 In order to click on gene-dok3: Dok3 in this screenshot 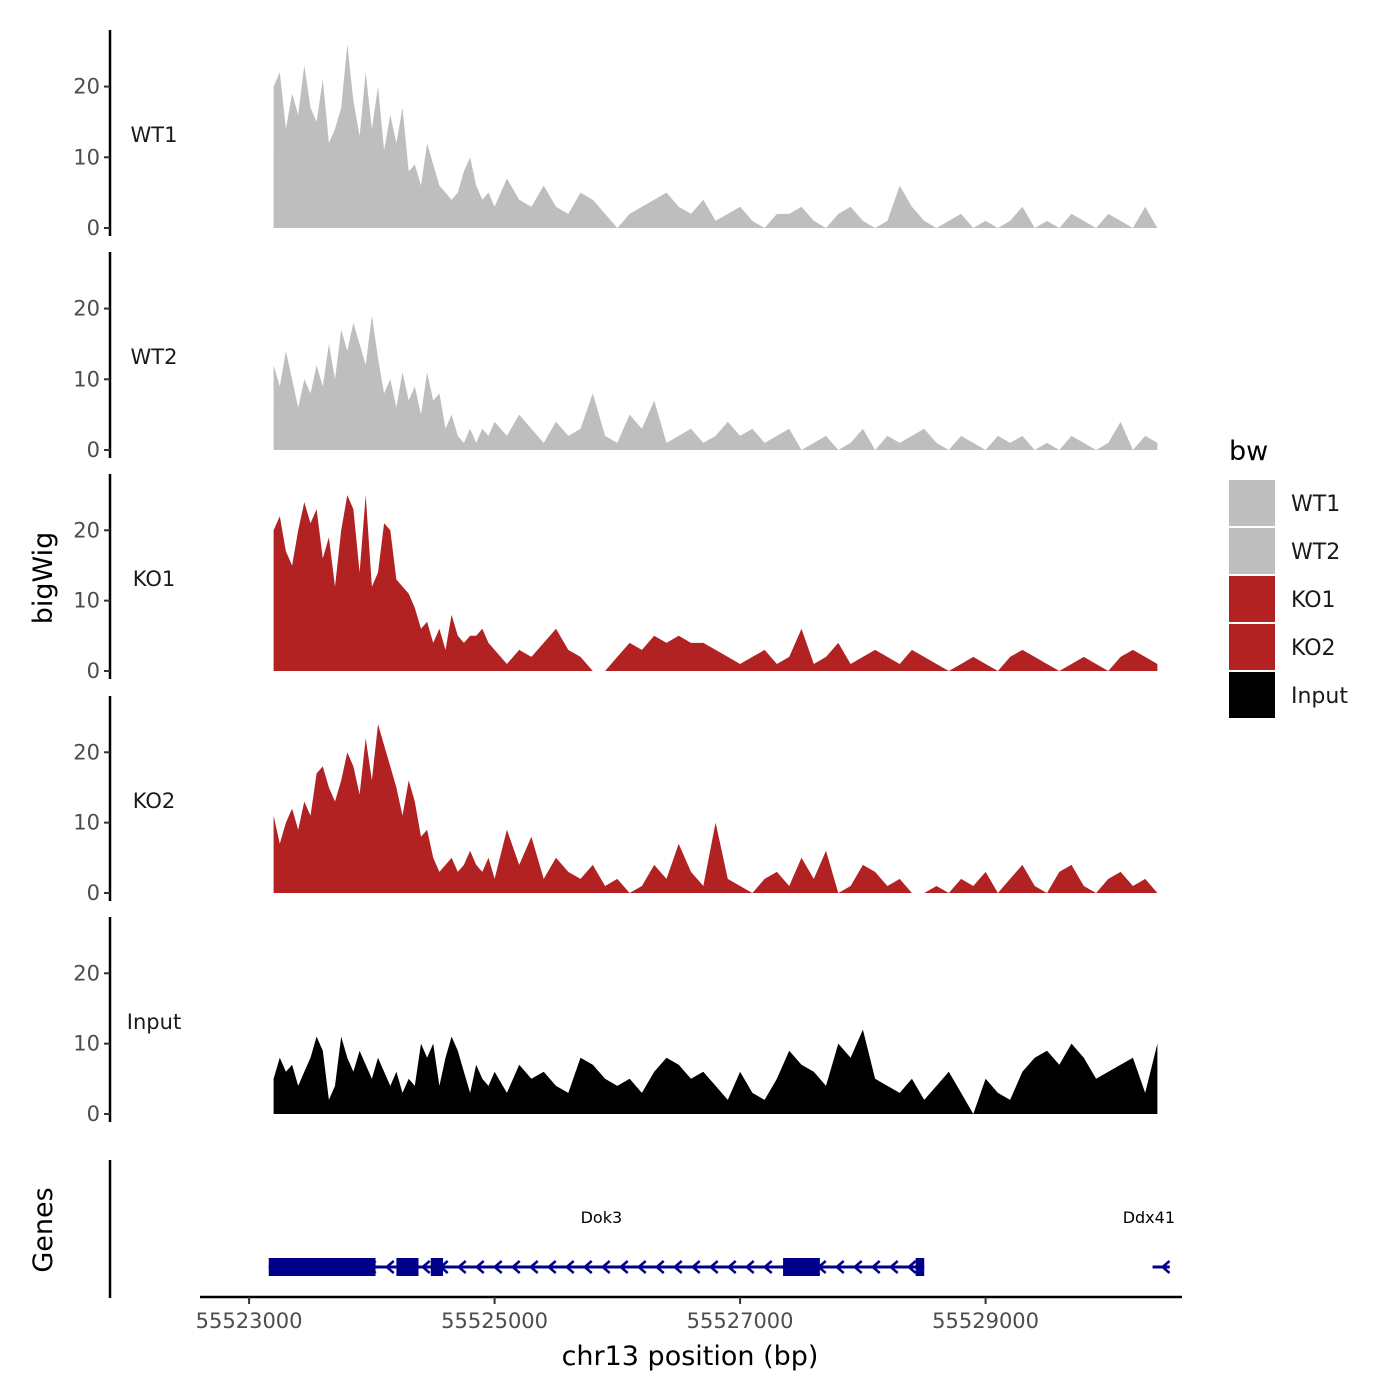, I will do `click(596, 1242)`.